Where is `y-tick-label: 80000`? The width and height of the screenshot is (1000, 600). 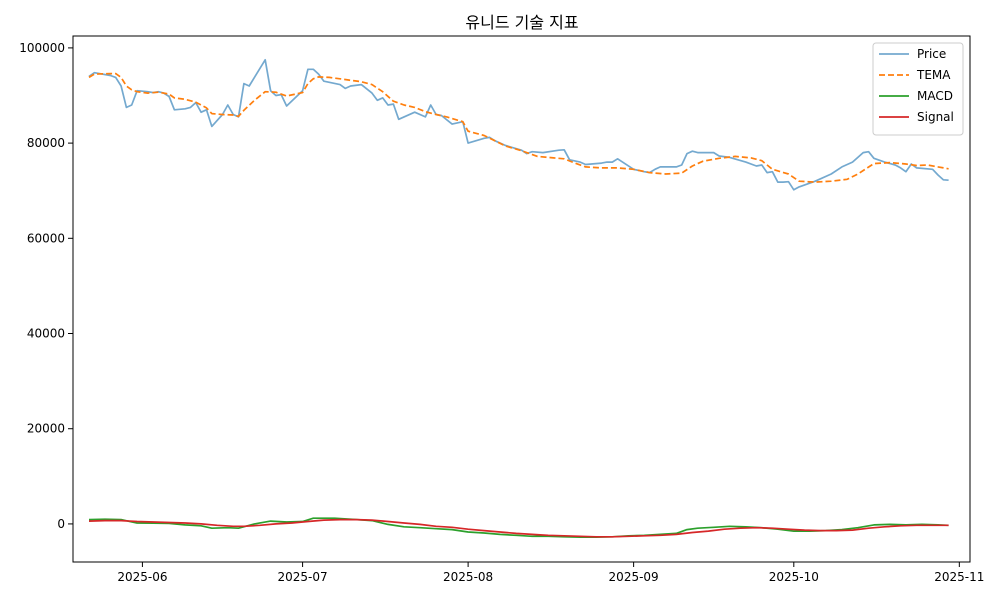
y-tick-label: 80000 is located at coordinates (46, 143).